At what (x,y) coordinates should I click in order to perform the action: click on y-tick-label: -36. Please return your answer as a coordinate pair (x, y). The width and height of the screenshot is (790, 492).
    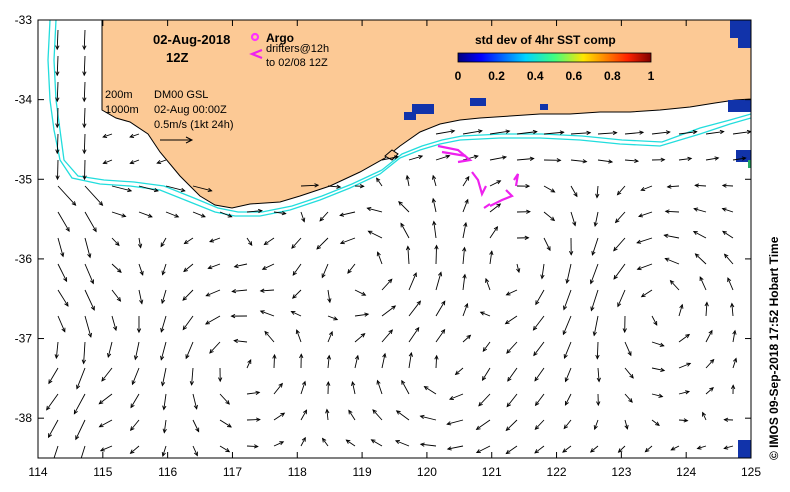
    Looking at the image, I should click on (24, 259).